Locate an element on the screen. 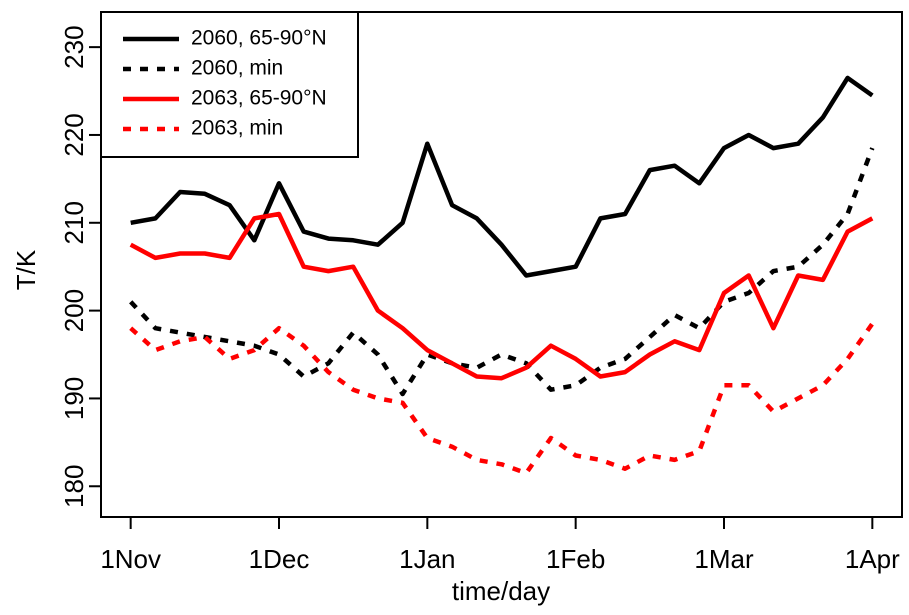  y-tick-label: 210 is located at coordinates (74, 222).